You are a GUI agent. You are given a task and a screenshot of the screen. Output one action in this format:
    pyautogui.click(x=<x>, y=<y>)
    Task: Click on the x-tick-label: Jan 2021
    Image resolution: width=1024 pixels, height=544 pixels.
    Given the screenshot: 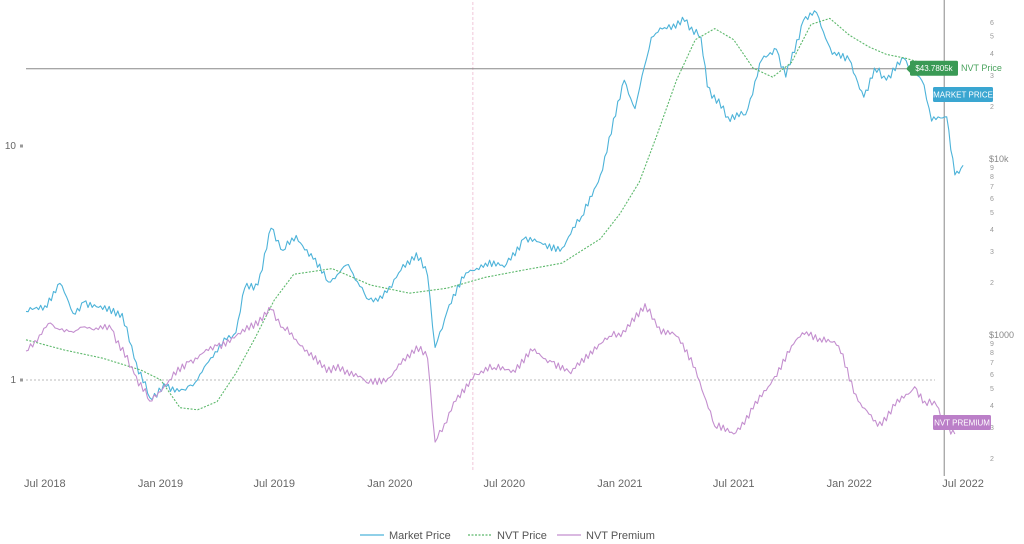 What is the action you would take?
    pyautogui.click(x=619, y=484)
    